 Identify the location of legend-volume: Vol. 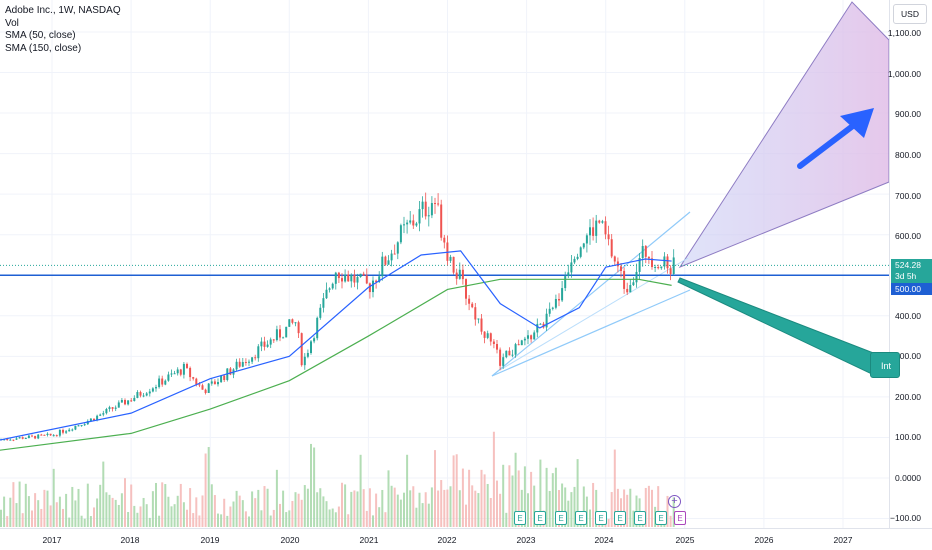
(12, 23).